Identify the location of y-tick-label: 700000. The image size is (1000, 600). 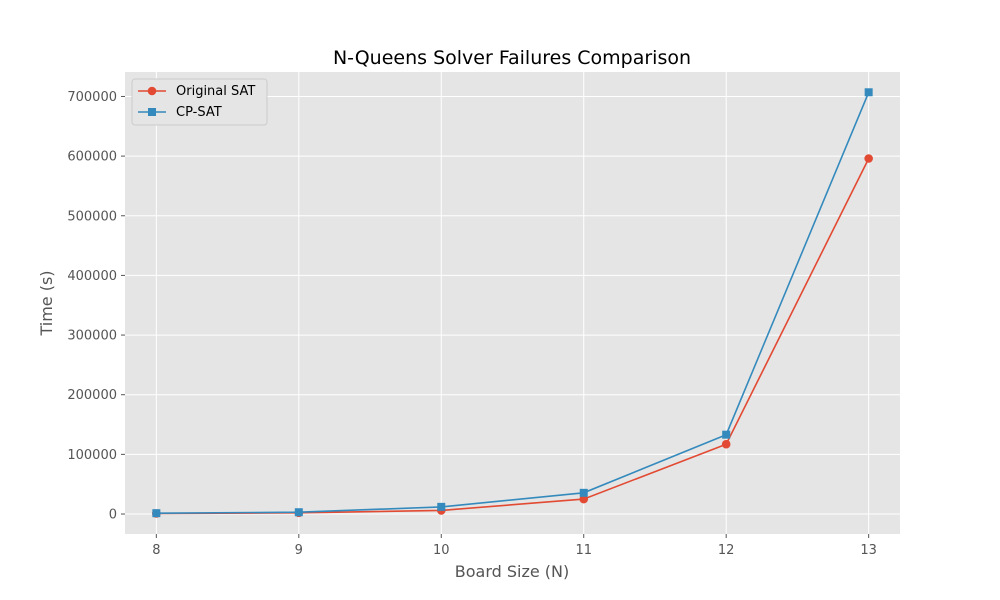
(92, 97).